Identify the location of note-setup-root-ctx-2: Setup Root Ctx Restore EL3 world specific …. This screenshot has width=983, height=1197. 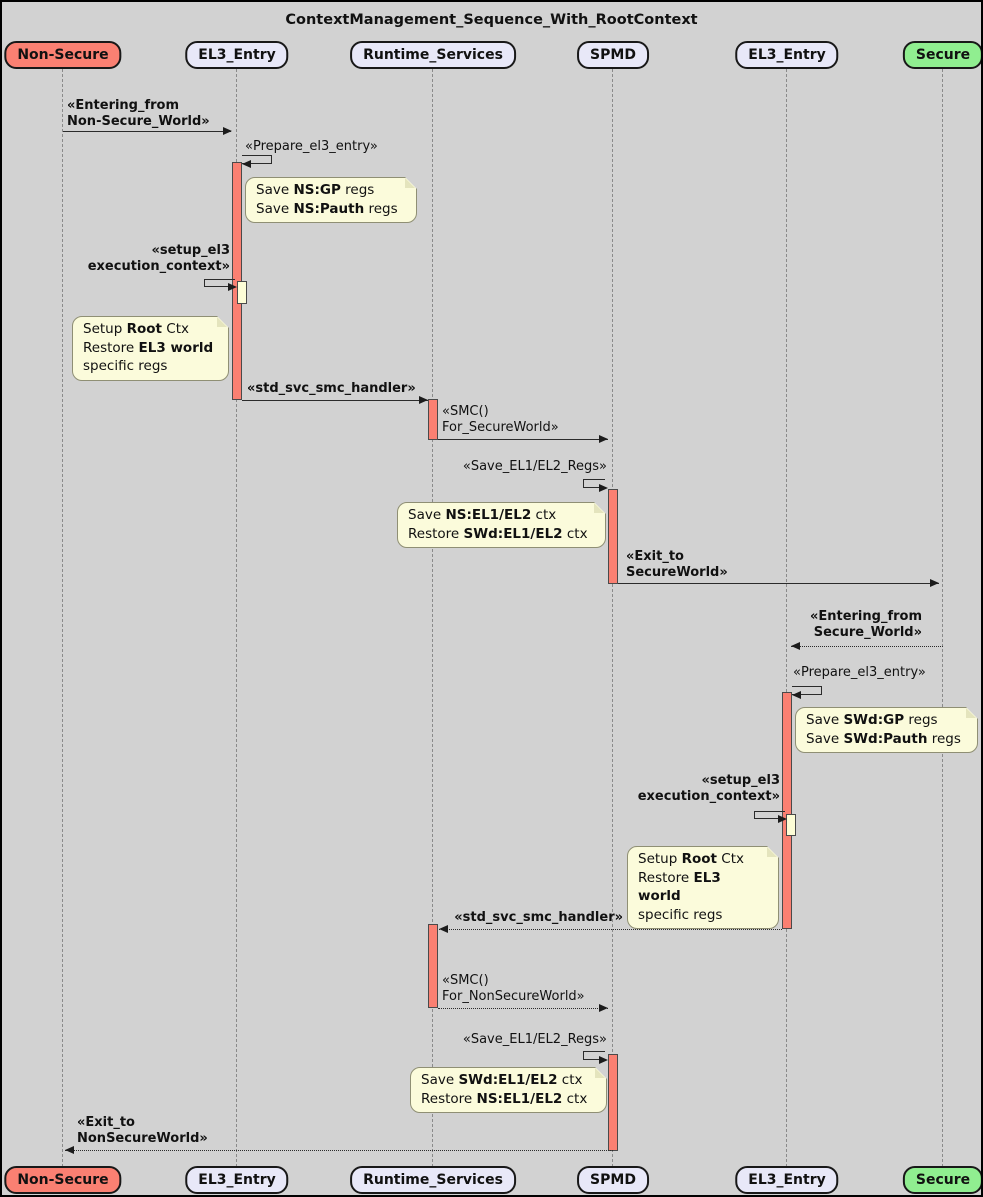
(703, 887).